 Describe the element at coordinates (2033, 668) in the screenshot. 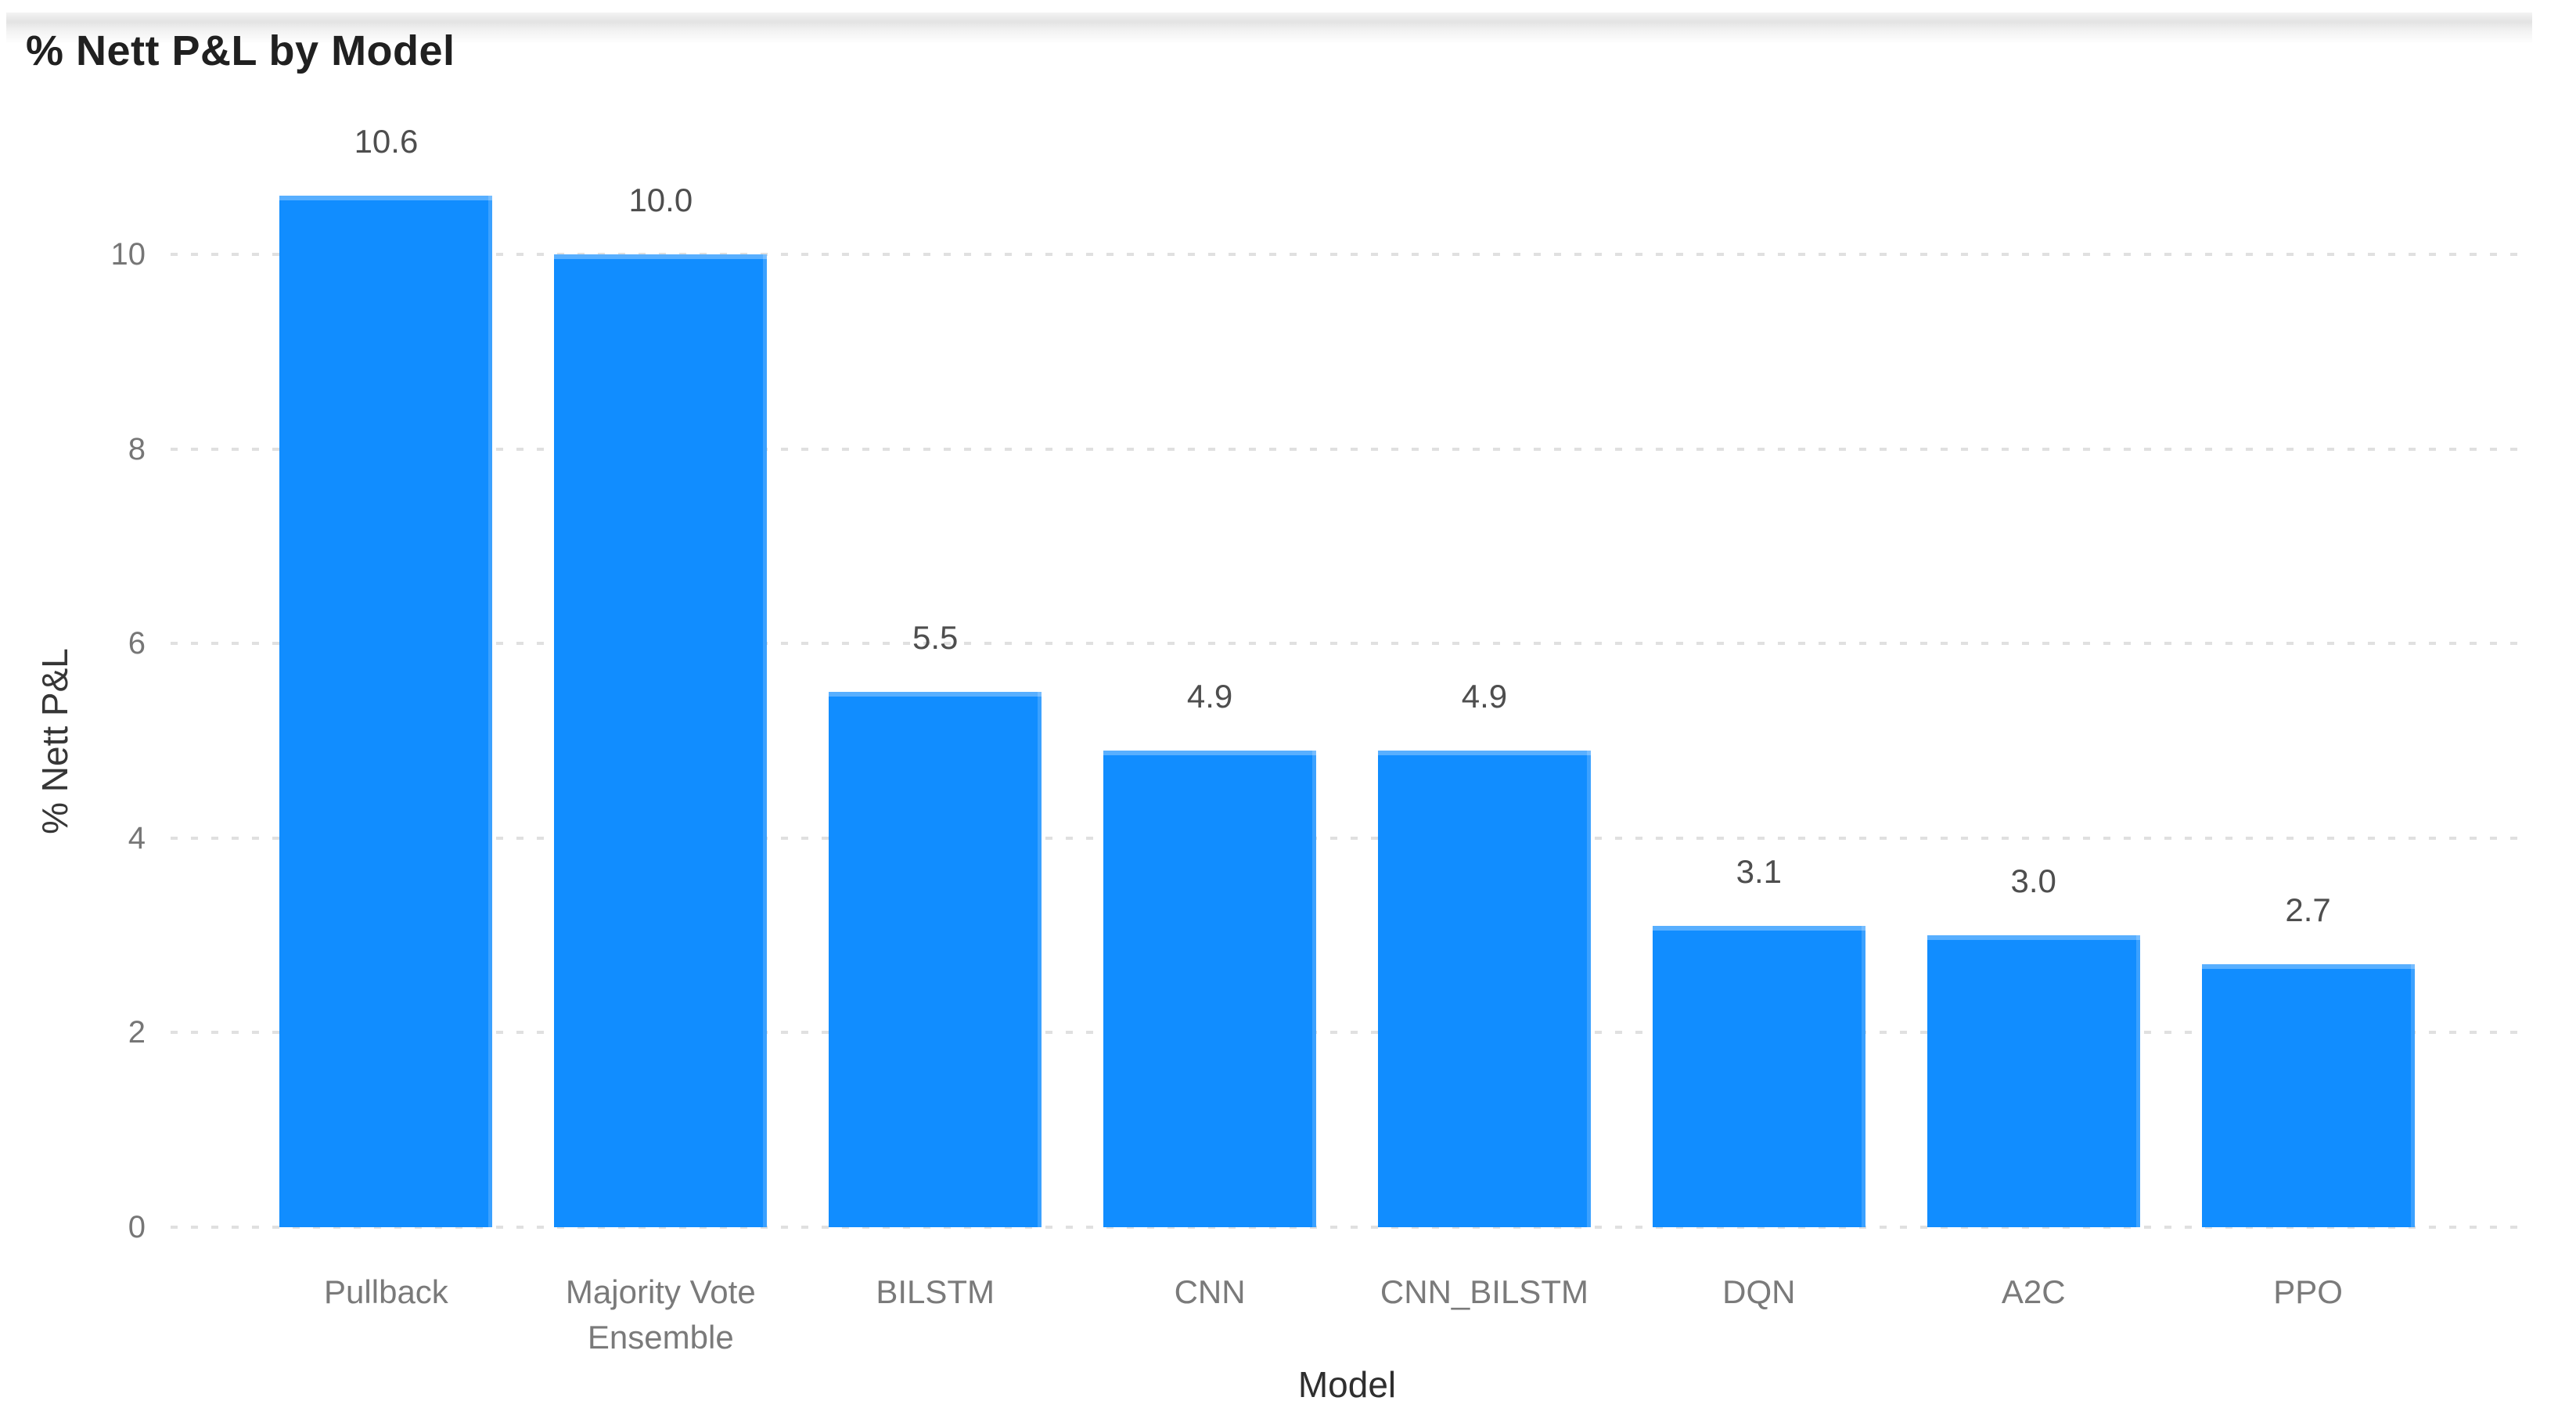

I see `bar-slot-A2C: 3.0` at that location.